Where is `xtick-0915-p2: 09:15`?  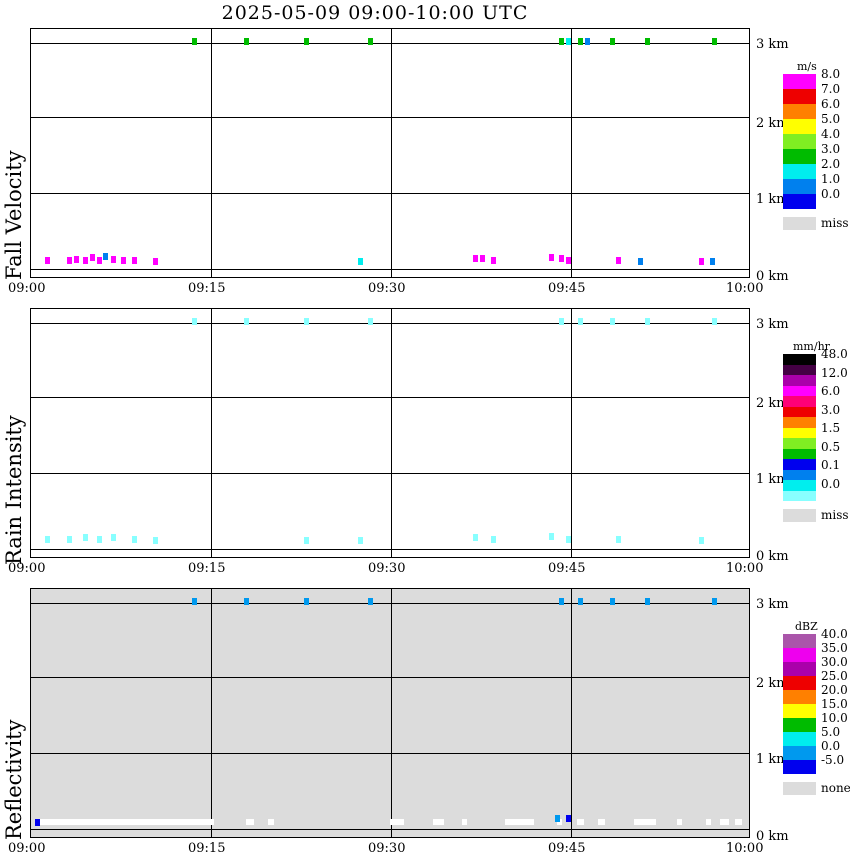 xtick-0915-p2: 09:15 is located at coordinates (207, 568).